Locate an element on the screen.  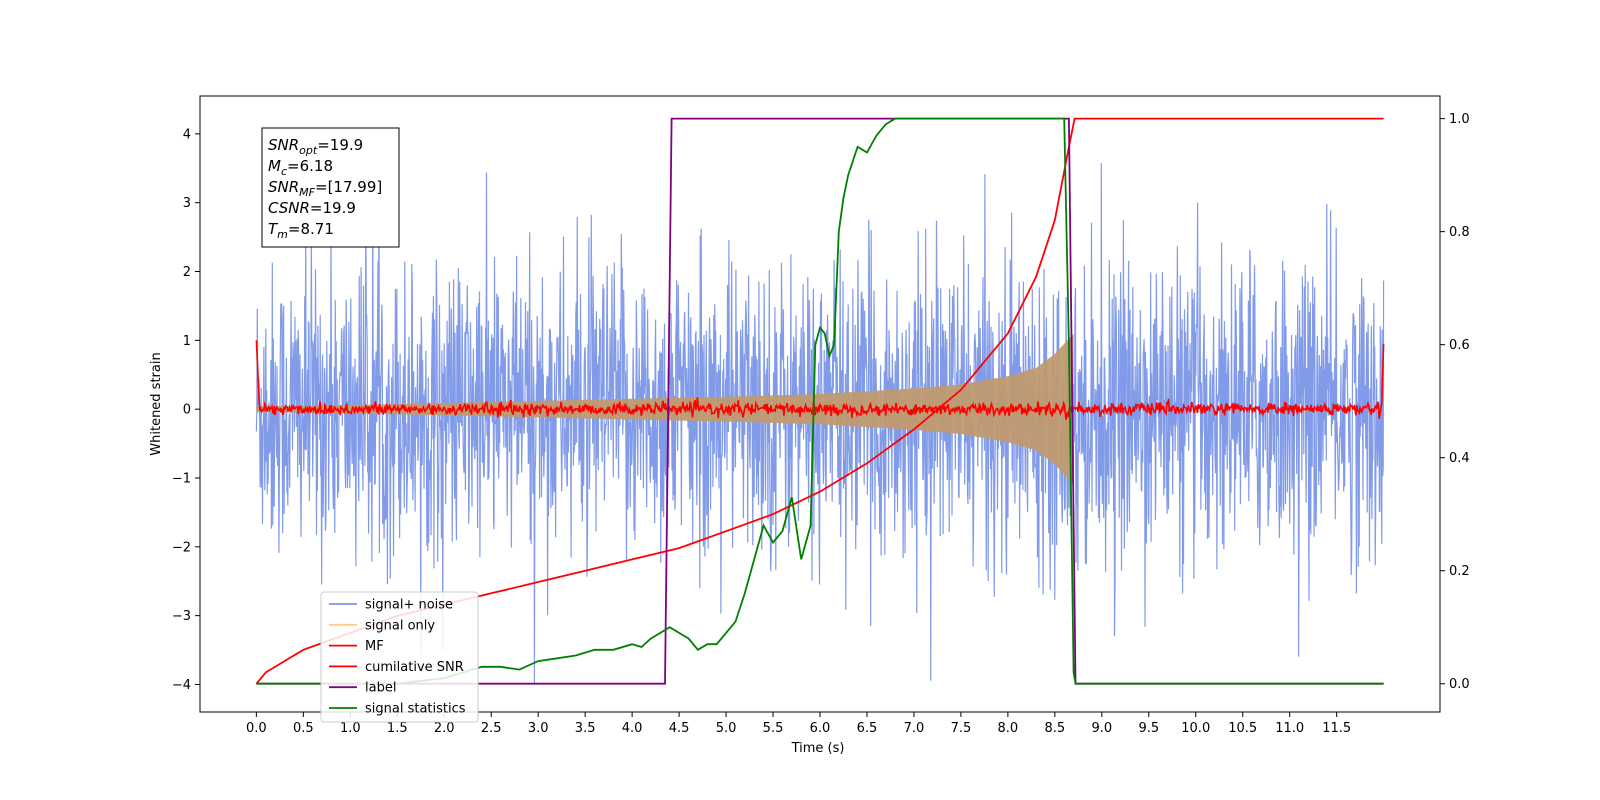
y2-tick-label: 0.0 is located at coordinates (1459, 684).